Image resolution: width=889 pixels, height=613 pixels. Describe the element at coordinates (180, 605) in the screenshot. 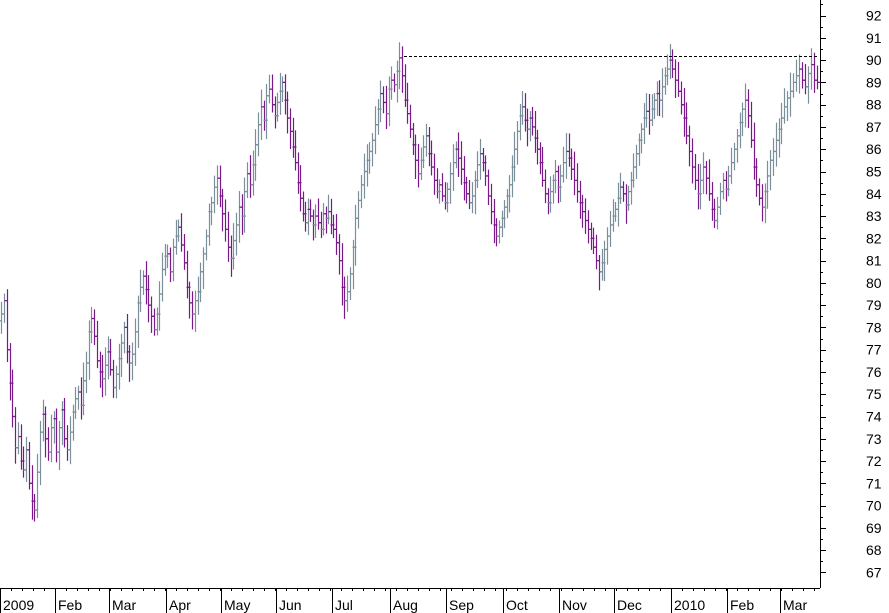

I see `x-tick-label: Apr` at that location.